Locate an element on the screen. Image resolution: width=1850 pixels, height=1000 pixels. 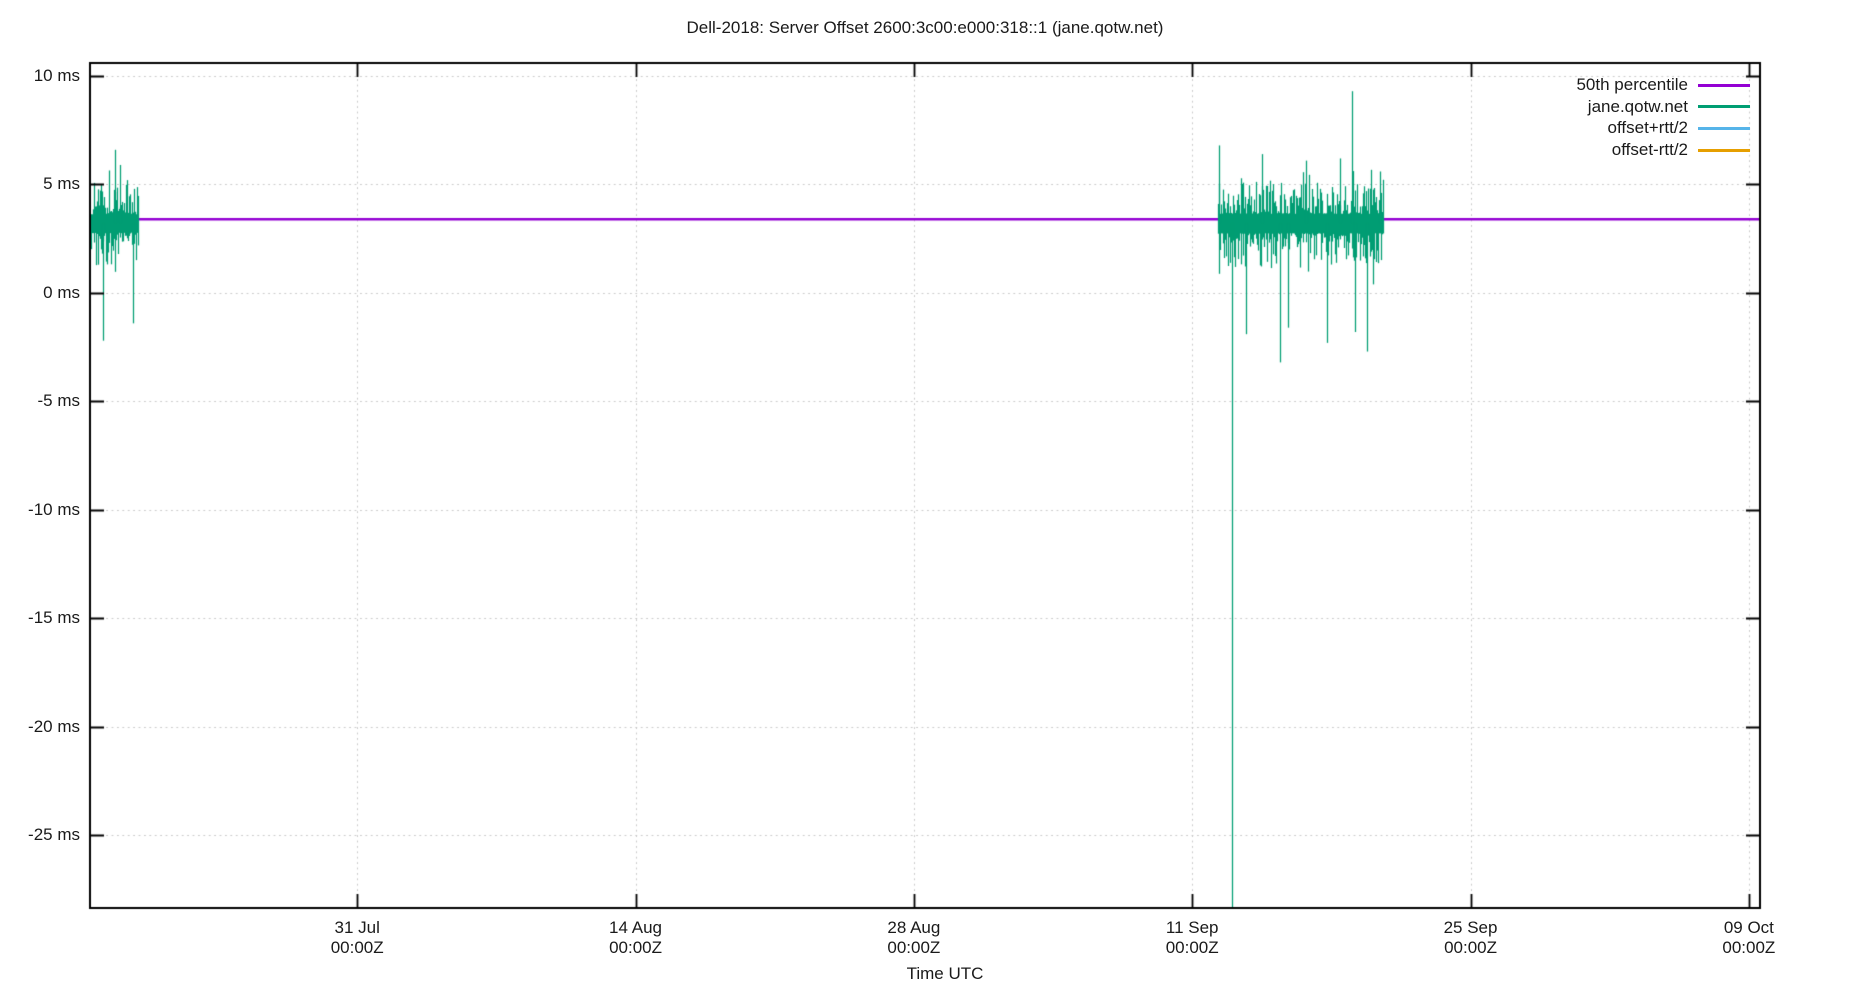
y-tick-label: -5 ms is located at coordinates (59, 401).